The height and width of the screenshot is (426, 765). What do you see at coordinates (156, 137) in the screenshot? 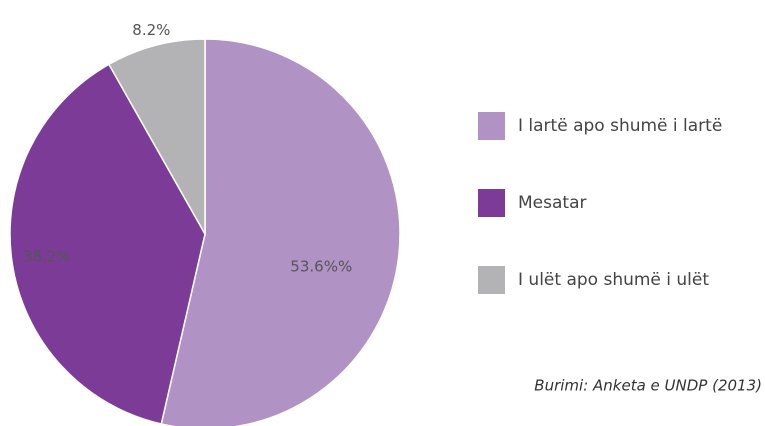
I see `pie-slice` at bounding box center [156, 137].